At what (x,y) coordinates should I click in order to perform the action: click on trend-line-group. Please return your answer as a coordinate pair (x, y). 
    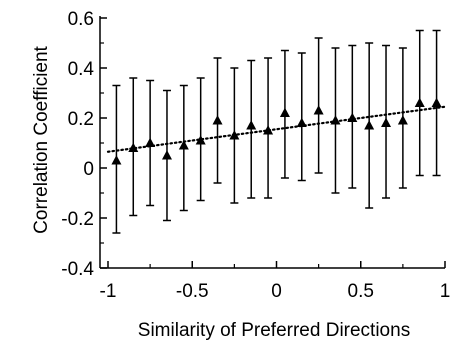
    Looking at the image, I should click on (276, 129).